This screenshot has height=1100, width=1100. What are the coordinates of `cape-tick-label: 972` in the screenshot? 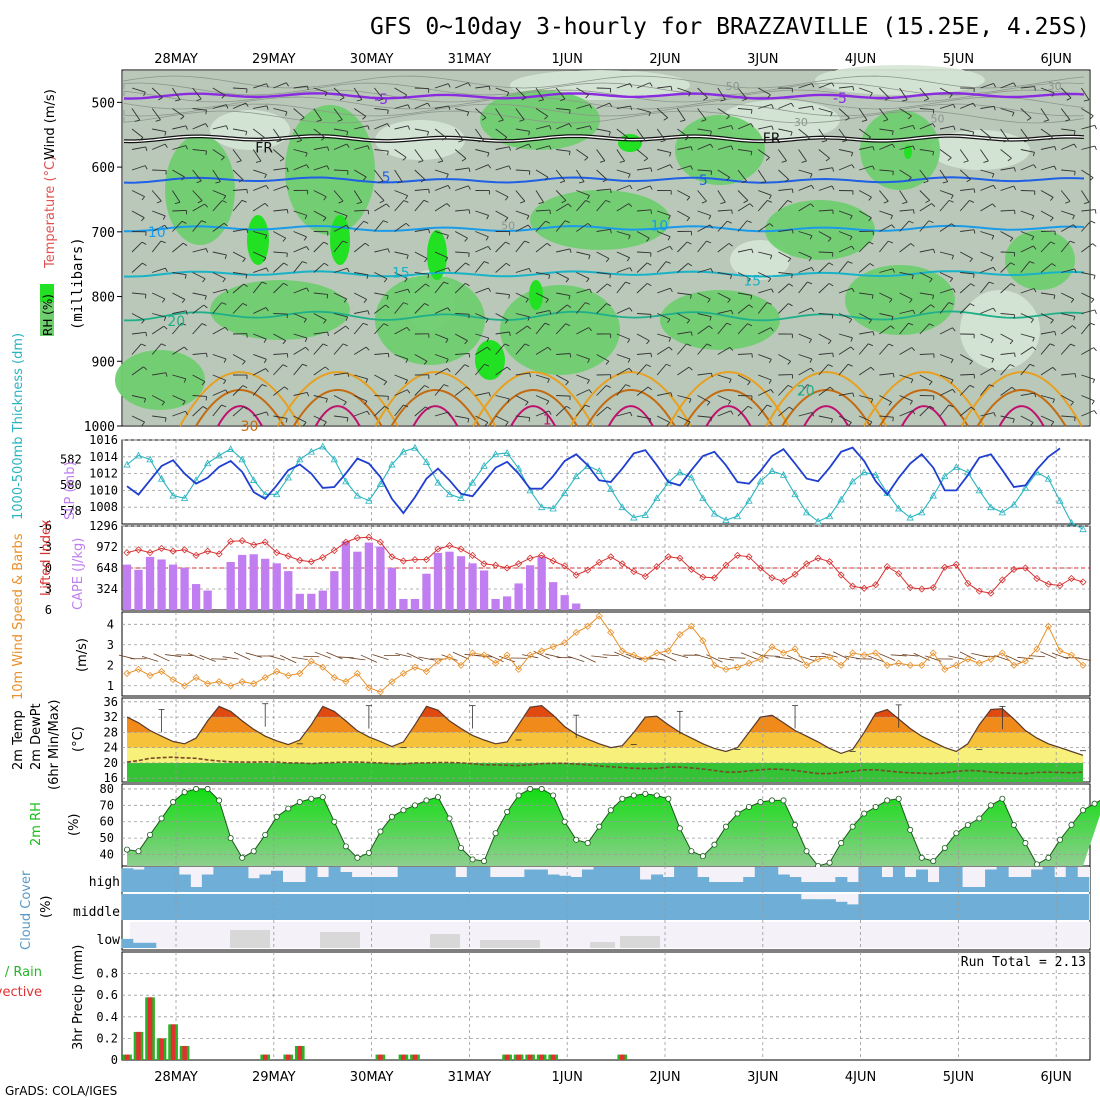 It's located at (107, 547).